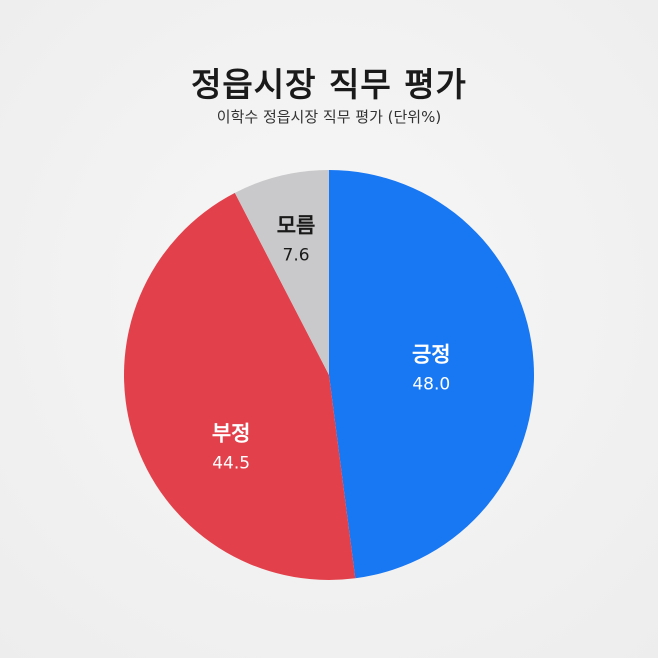 This screenshot has width=658, height=658. Describe the element at coordinates (296, 226) in the screenshot. I see `slice-label: 모름` at that location.